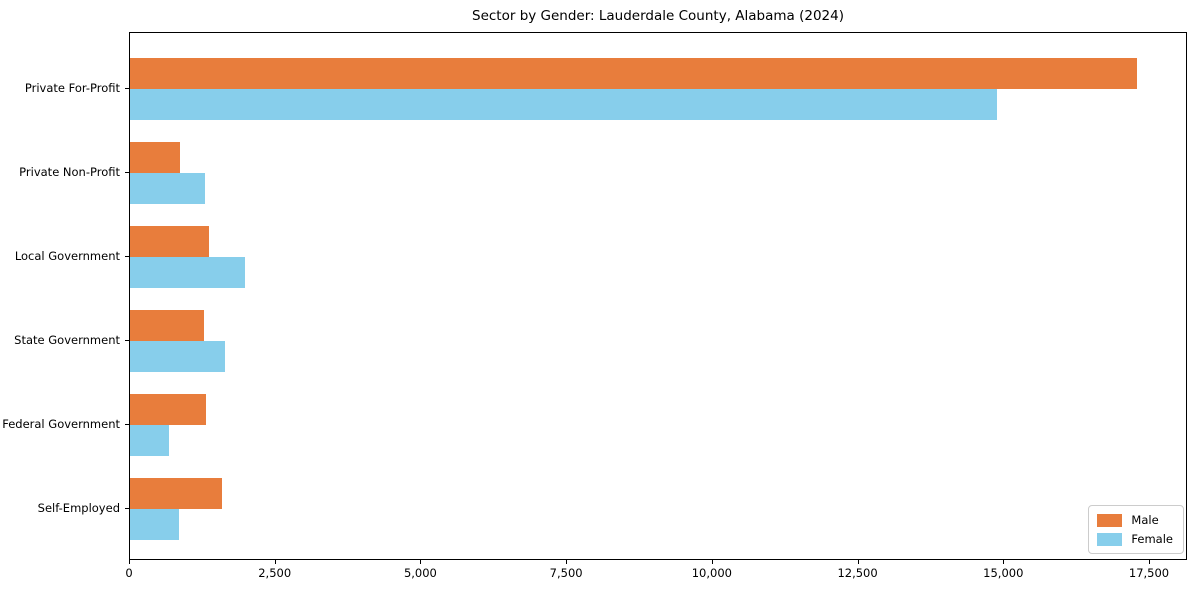 Image resolution: width=1200 pixels, height=600 pixels. I want to click on bar-female-state-government, so click(177, 356).